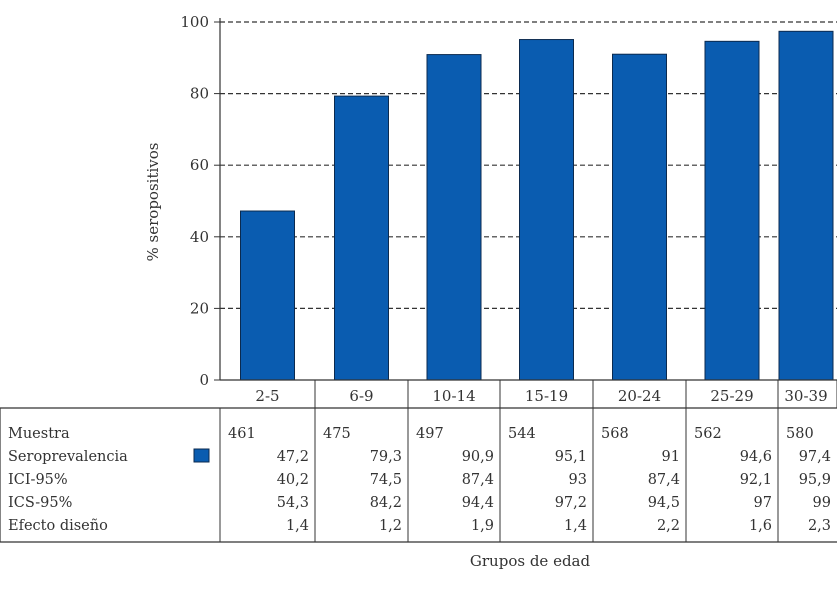 Image resolution: width=837 pixels, height=589 pixels. What do you see at coordinates (800, 434) in the screenshot?
I see `table-cell: 580` at bounding box center [800, 434].